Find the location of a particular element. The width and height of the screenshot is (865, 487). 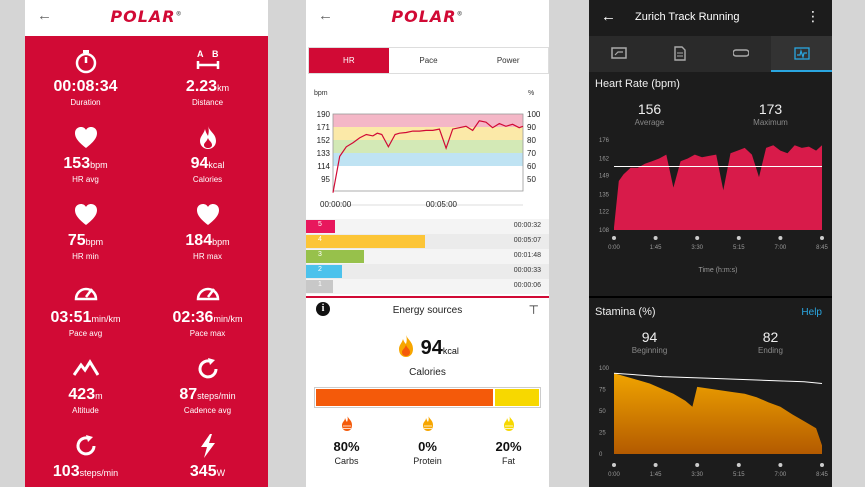

calories-unit: kcal is located at coordinates (450, 351).